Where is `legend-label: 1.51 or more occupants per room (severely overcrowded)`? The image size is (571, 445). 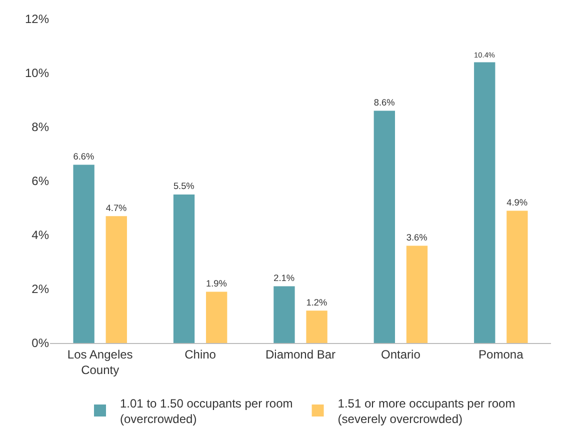 legend-label: 1.51 or more occupants per room (severely overcrowded) is located at coordinates (427, 411).